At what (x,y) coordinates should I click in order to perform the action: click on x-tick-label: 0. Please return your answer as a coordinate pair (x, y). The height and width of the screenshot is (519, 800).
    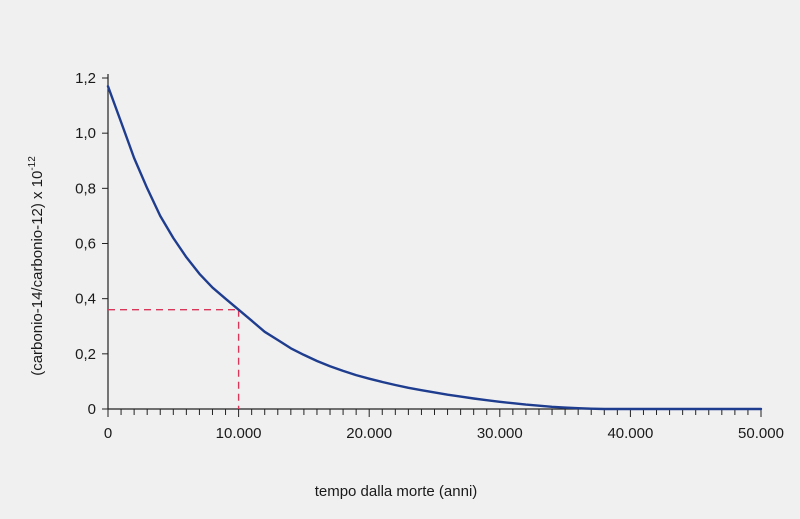
    Looking at the image, I should click on (108, 433).